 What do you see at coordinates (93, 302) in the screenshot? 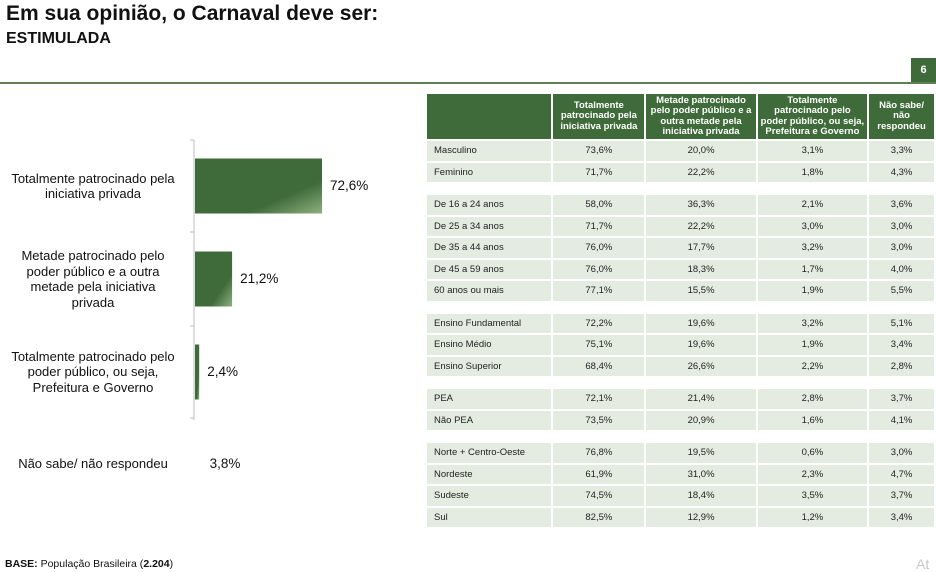
I see `category-label-line: privada` at bounding box center [93, 302].